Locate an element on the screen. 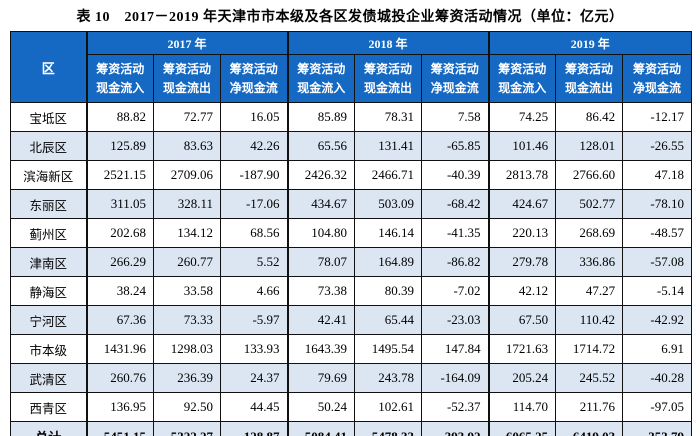 The image size is (700, 436). value-cell: 65.44 is located at coordinates (388, 320).